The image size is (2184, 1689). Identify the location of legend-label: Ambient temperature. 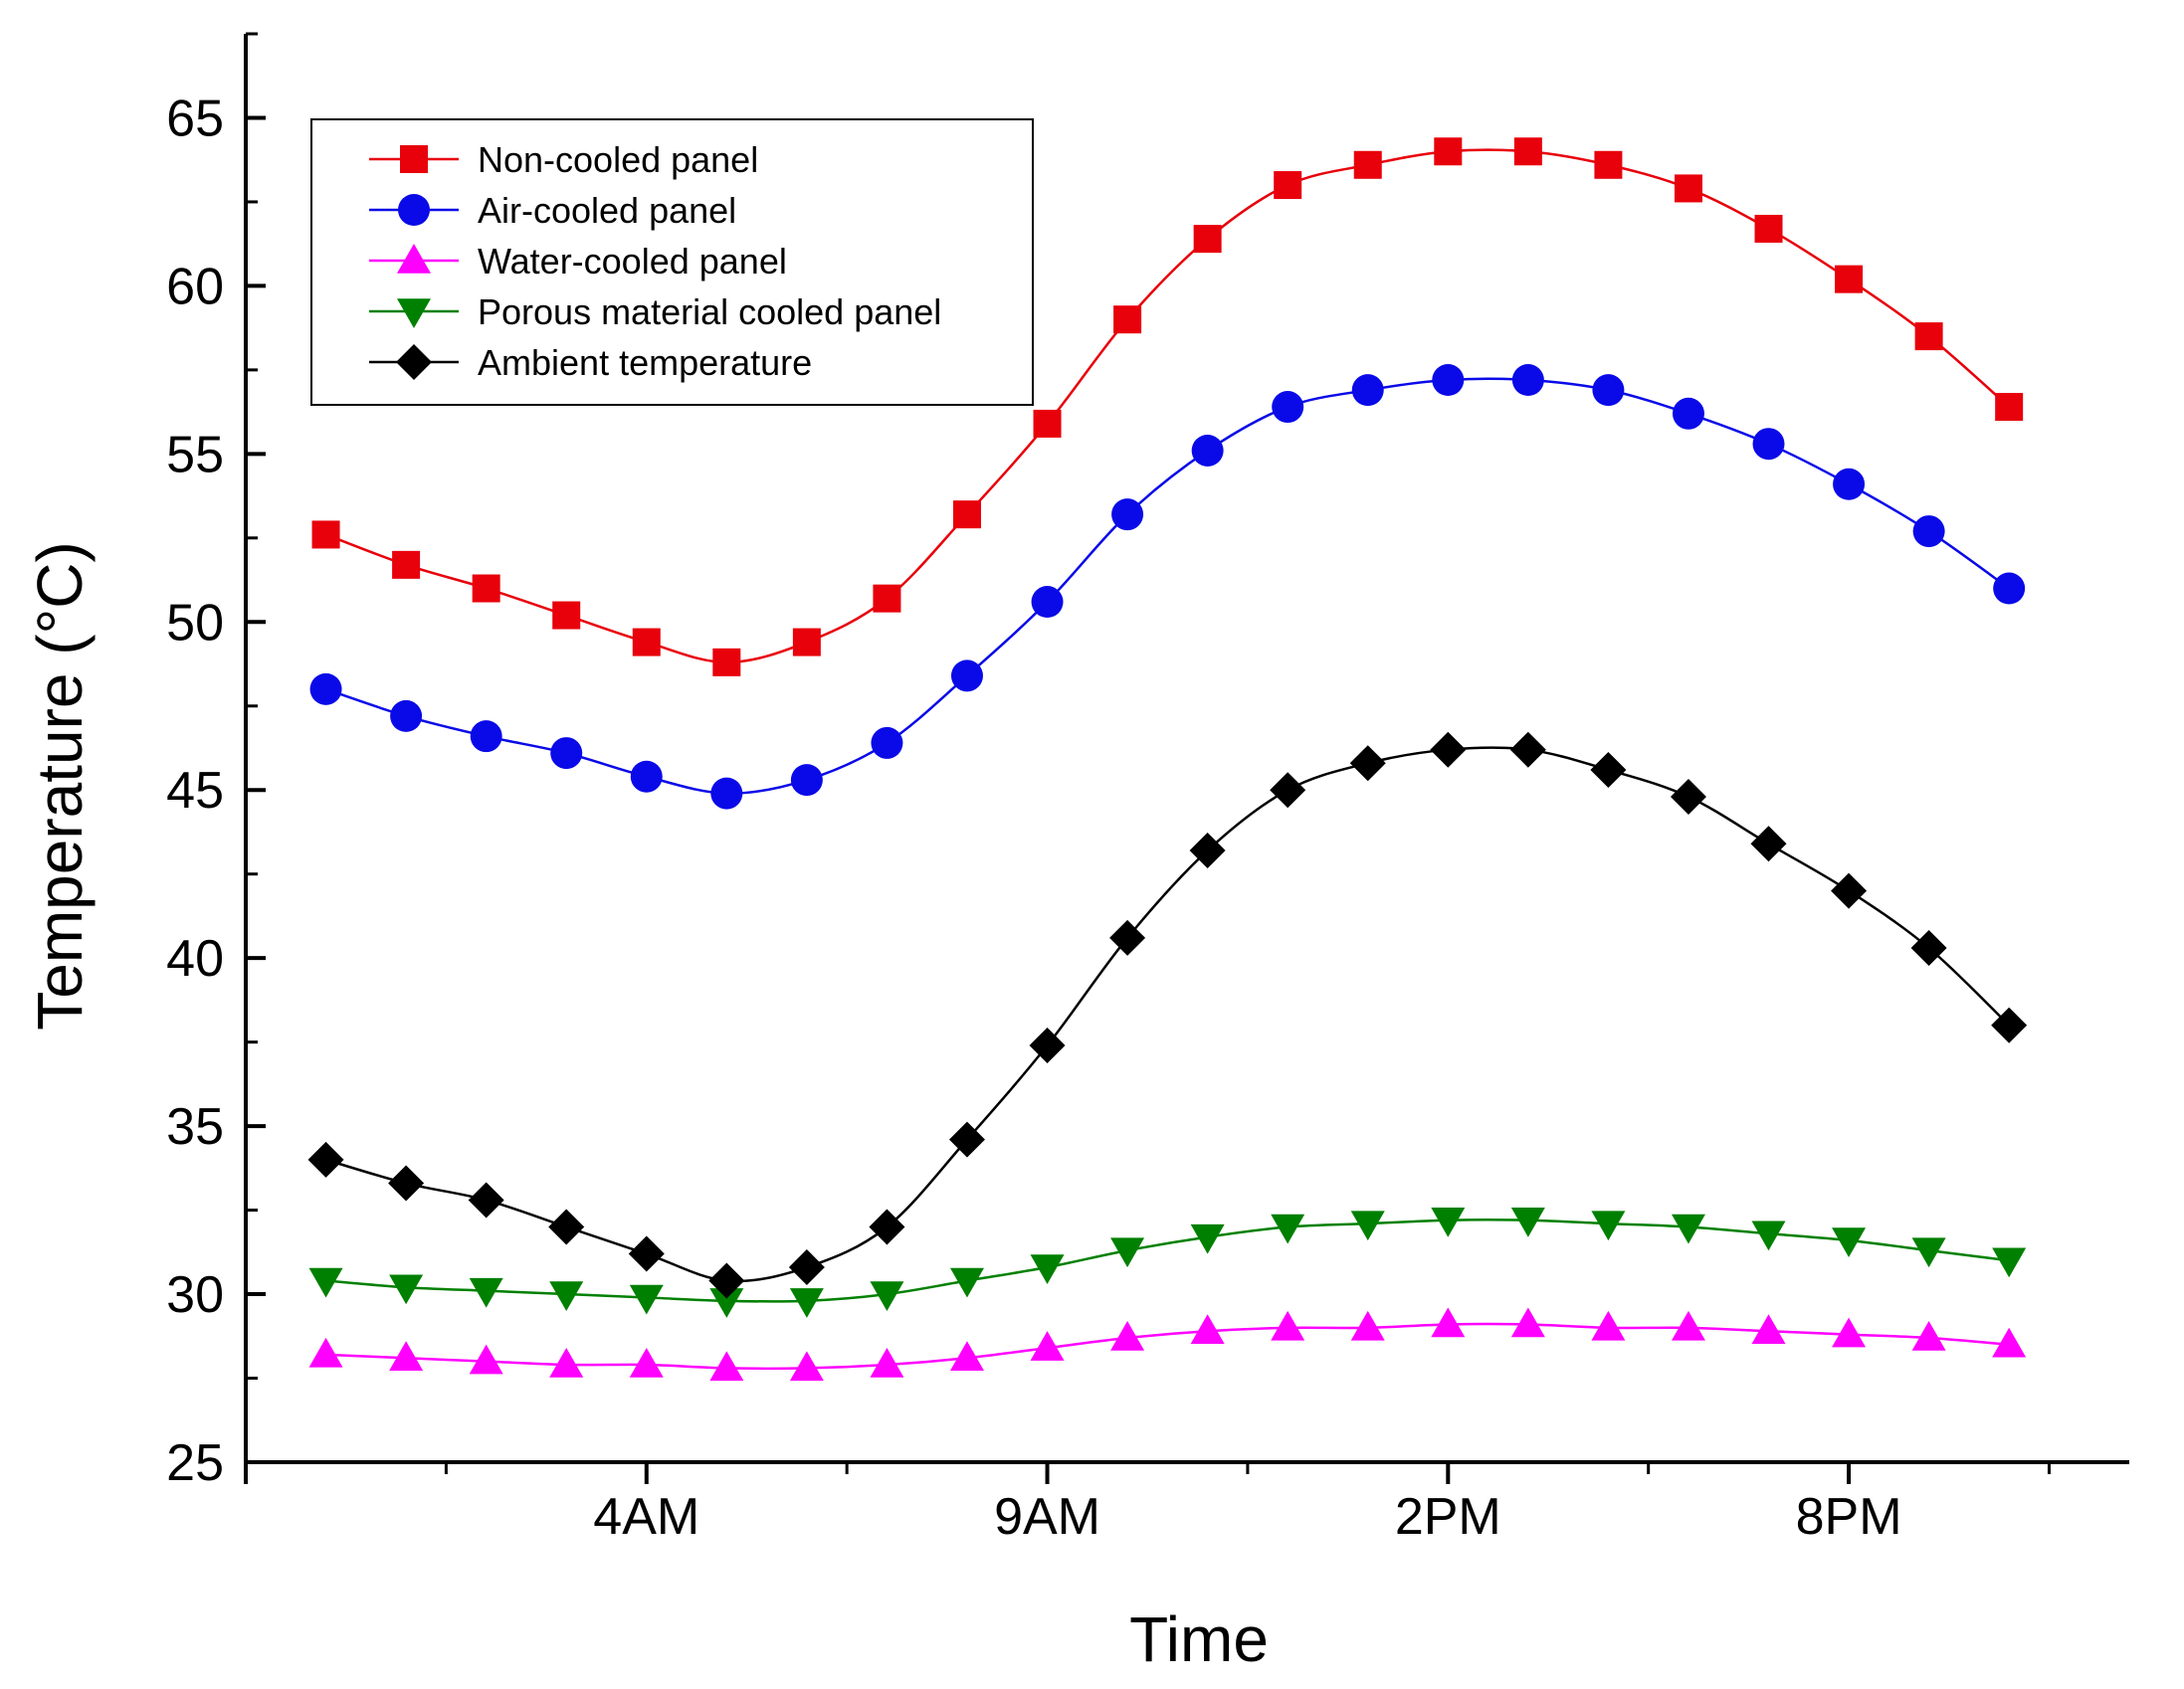
(645, 362).